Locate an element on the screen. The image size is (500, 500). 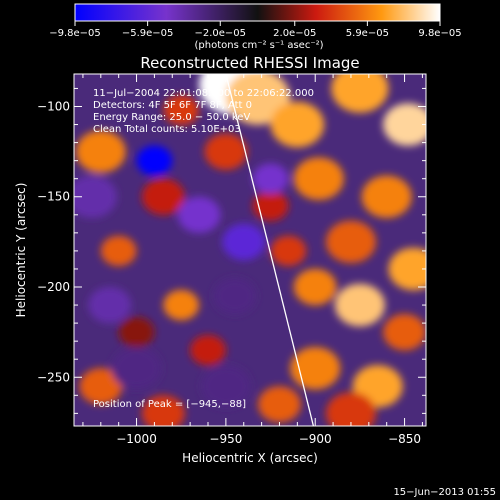
colorbar-tick-label: −9.8e−05 is located at coordinates (75, 33).